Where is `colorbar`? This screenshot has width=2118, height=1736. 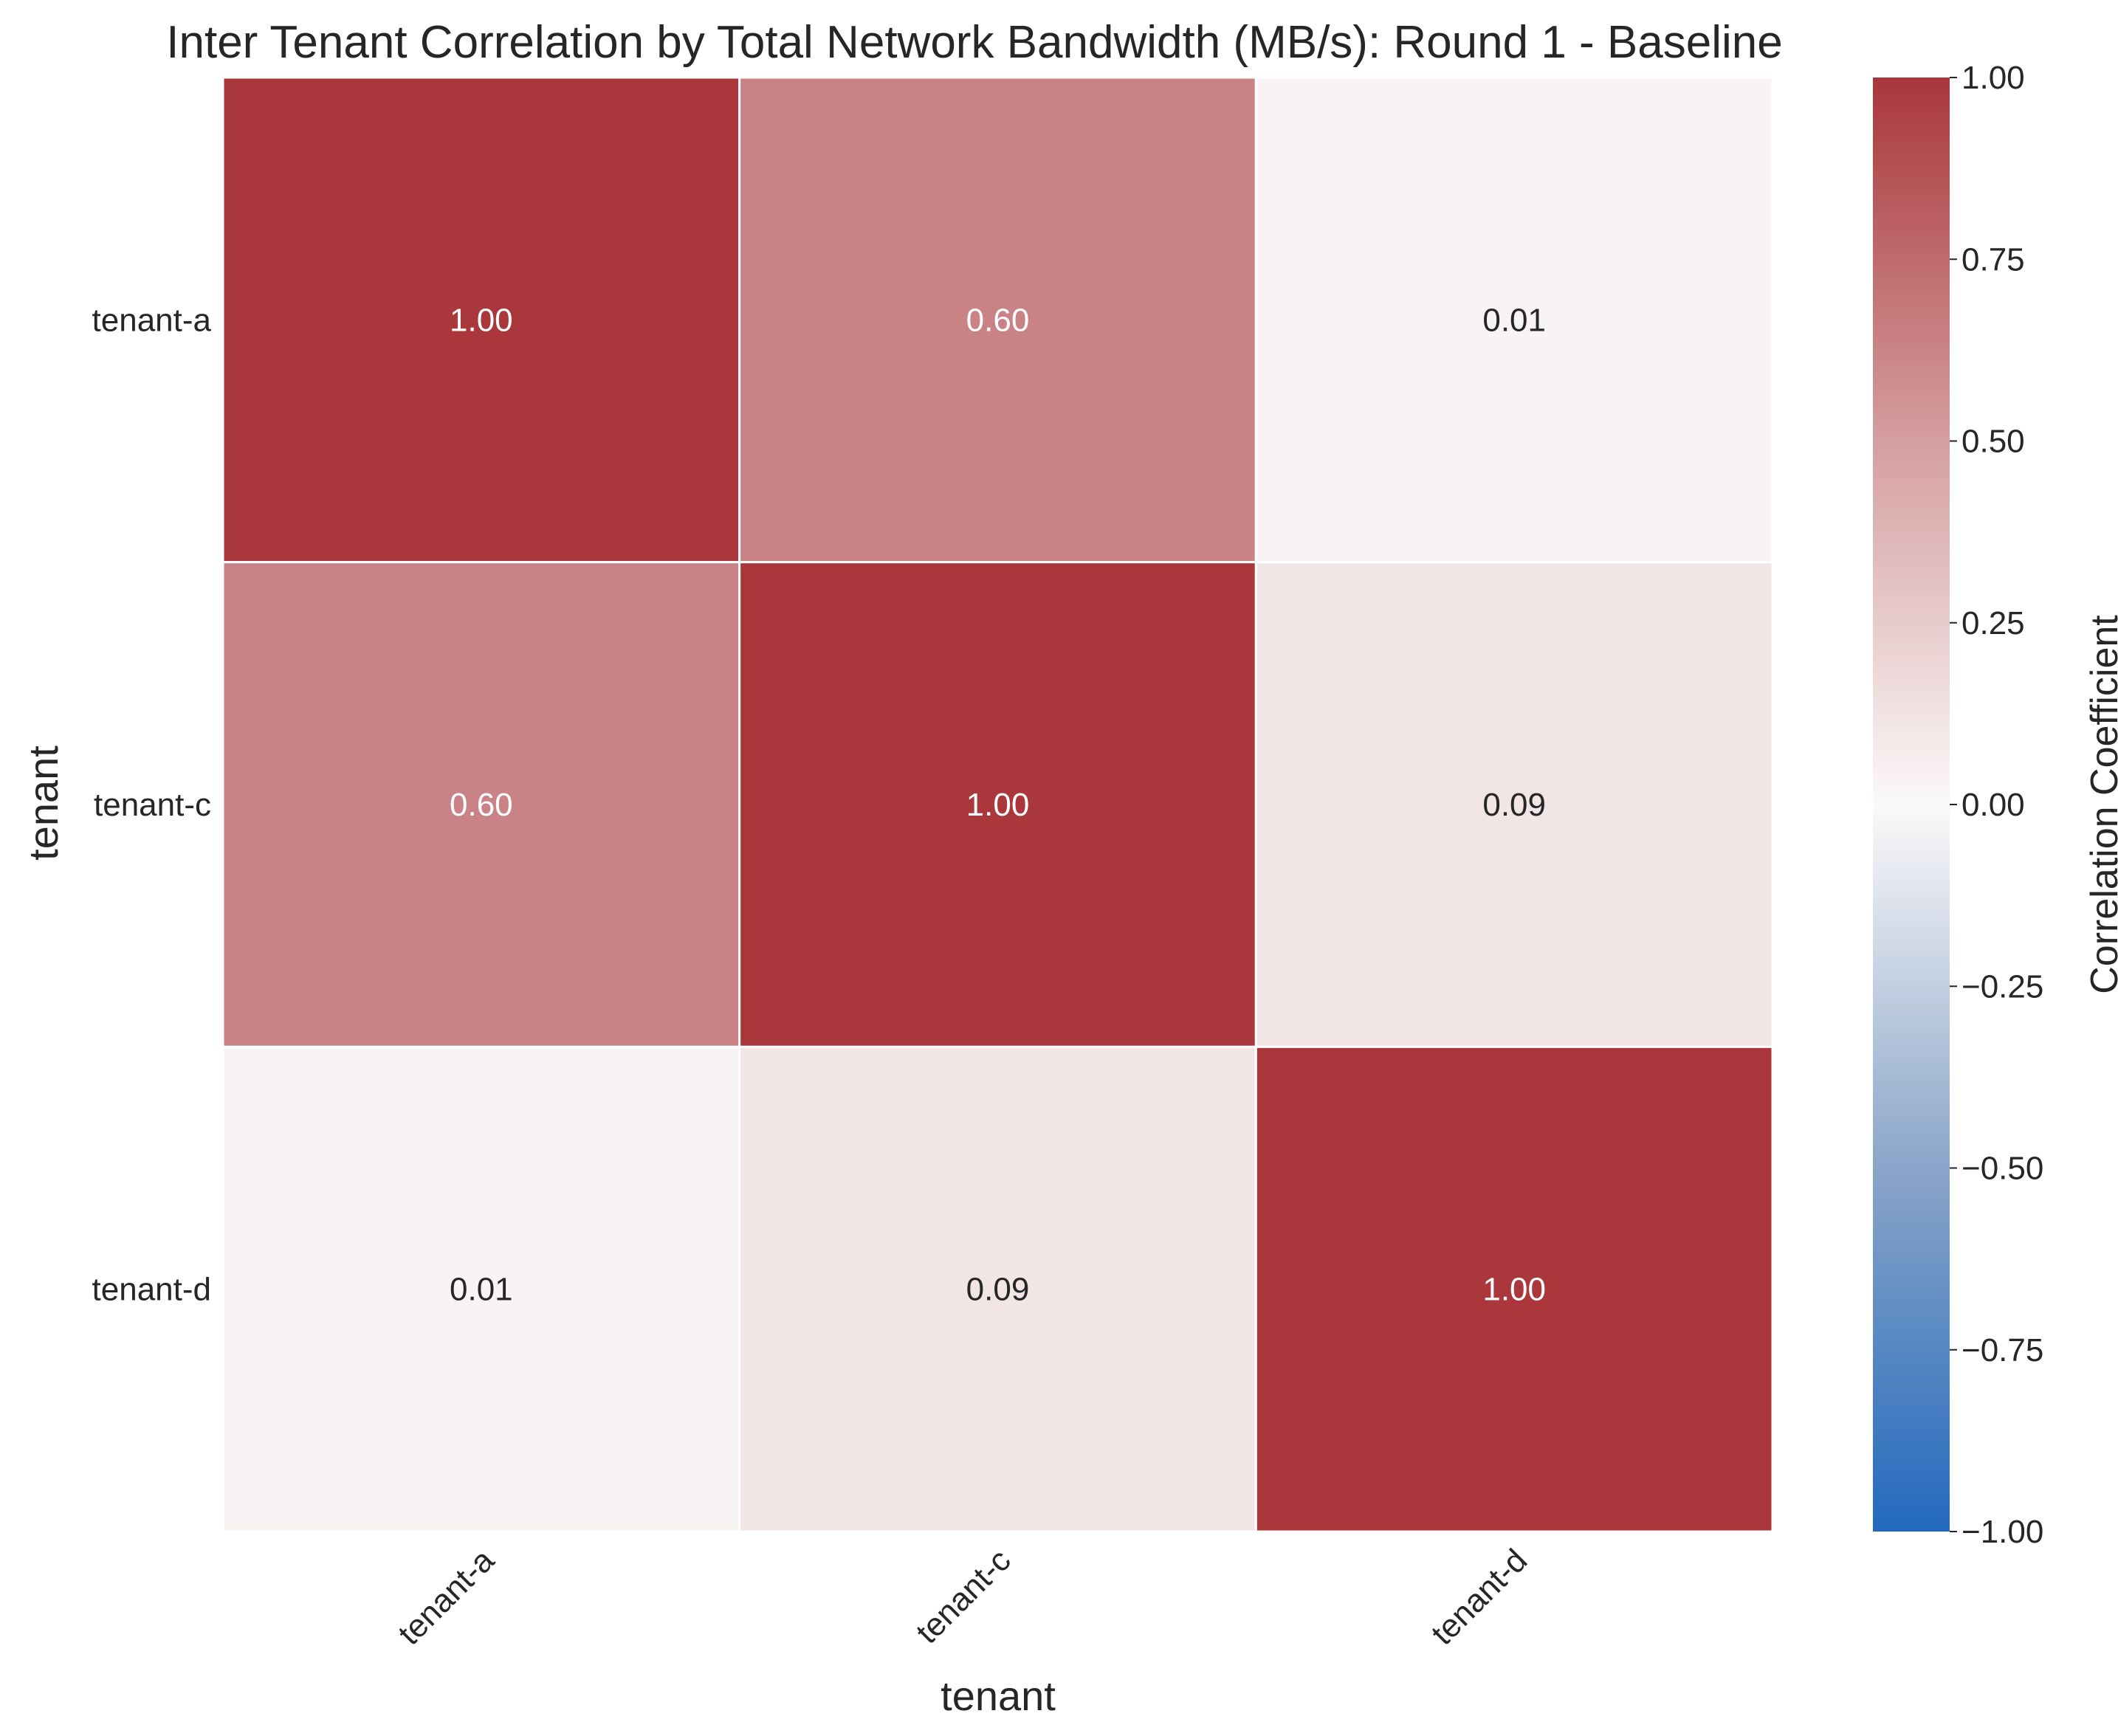 colorbar is located at coordinates (1911, 805).